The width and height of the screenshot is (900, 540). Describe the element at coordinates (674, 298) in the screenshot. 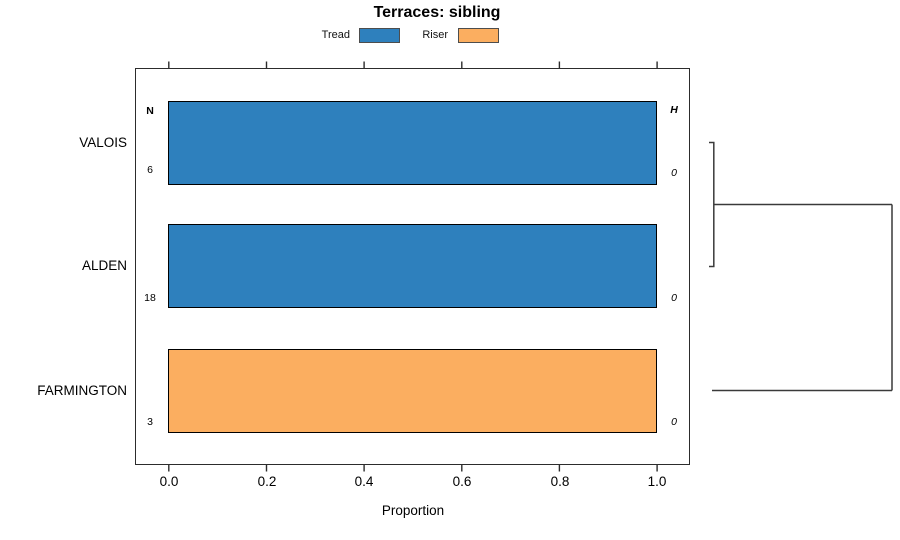

I see `h-value-alden: 0` at that location.